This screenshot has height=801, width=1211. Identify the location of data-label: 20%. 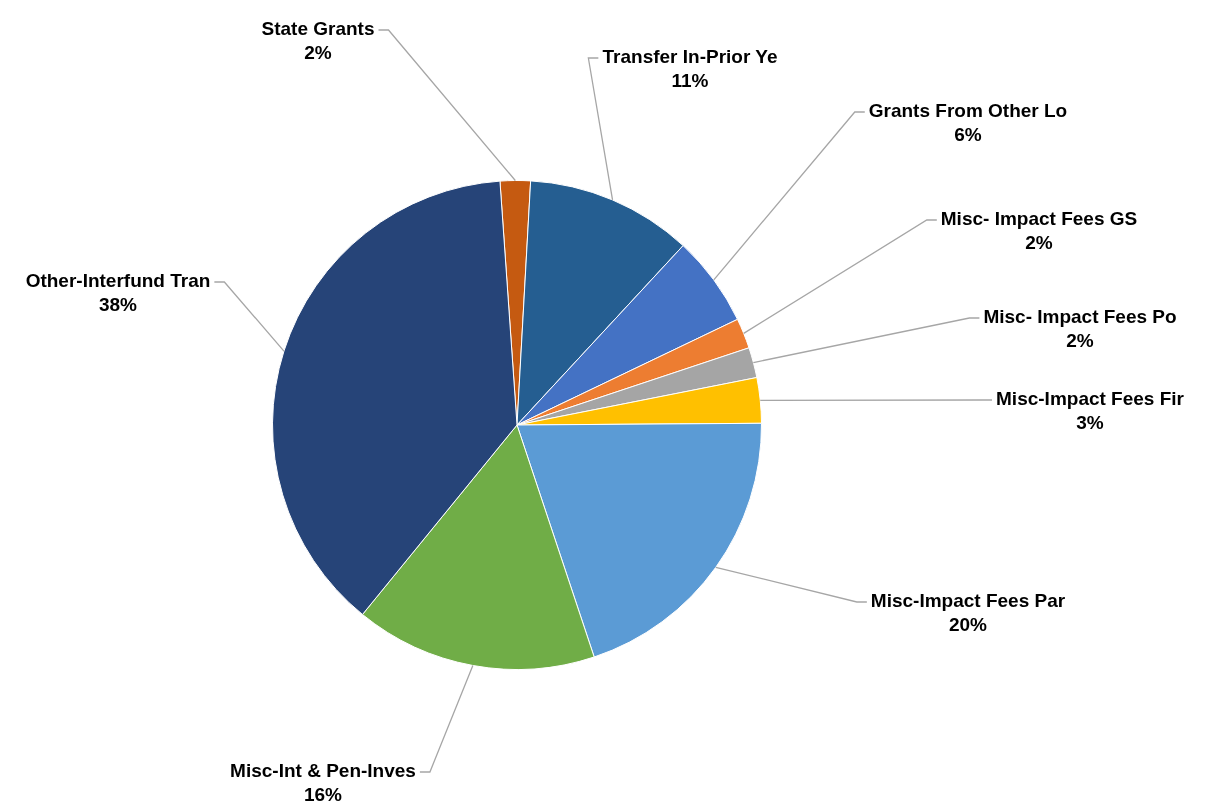
(968, 625).